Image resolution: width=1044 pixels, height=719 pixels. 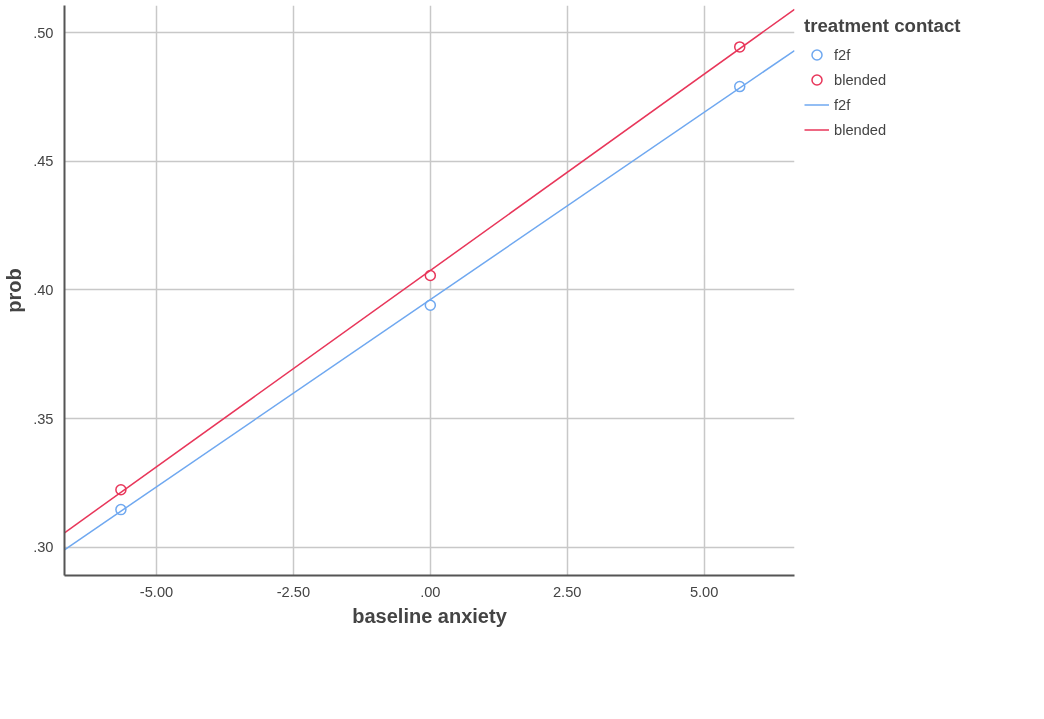 I want to click on y-tick-label: .45, so click(x=43, y=161).